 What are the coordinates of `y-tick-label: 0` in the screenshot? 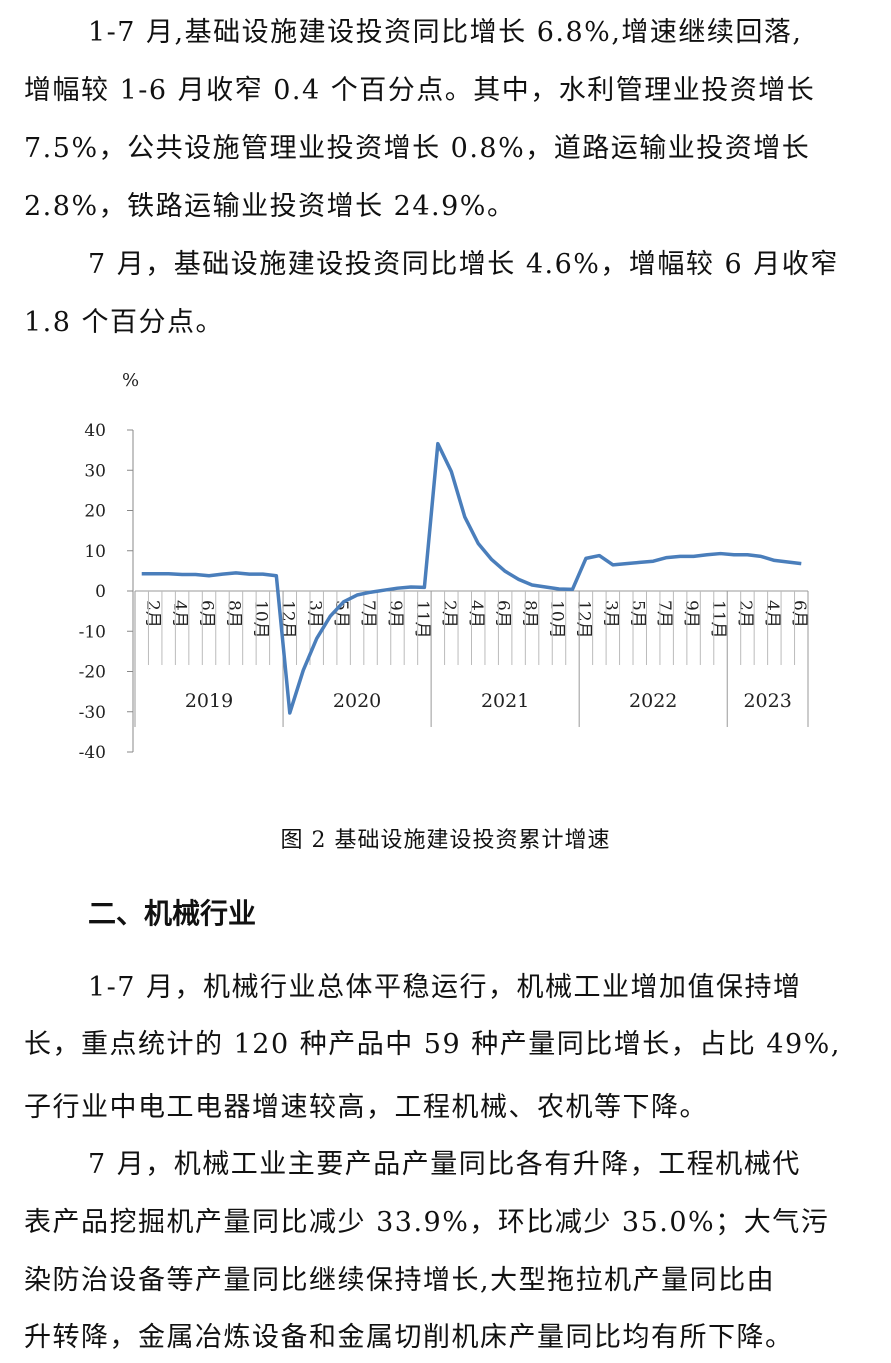 It's located at (100, 592).